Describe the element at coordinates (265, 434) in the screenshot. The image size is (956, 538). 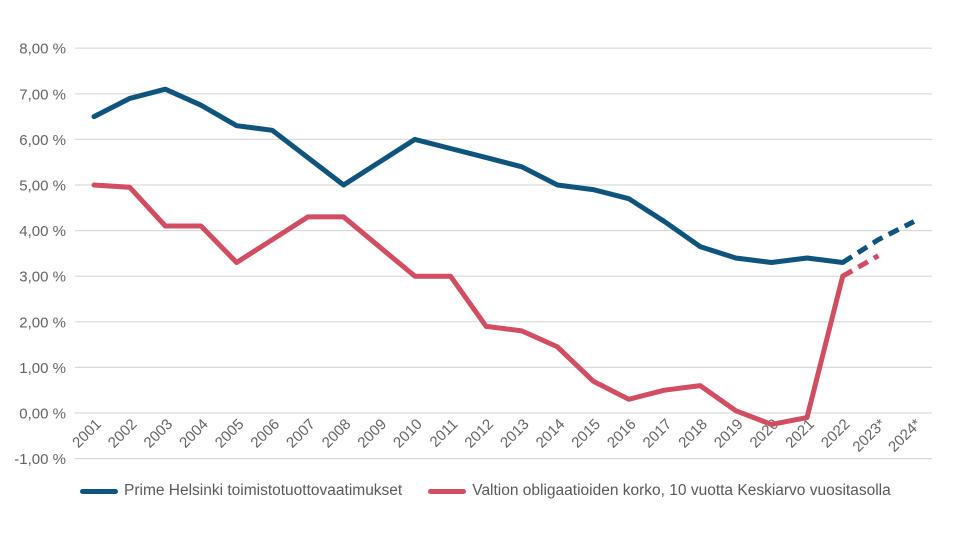
I see `x-axis-year-label: 2006` at that location.